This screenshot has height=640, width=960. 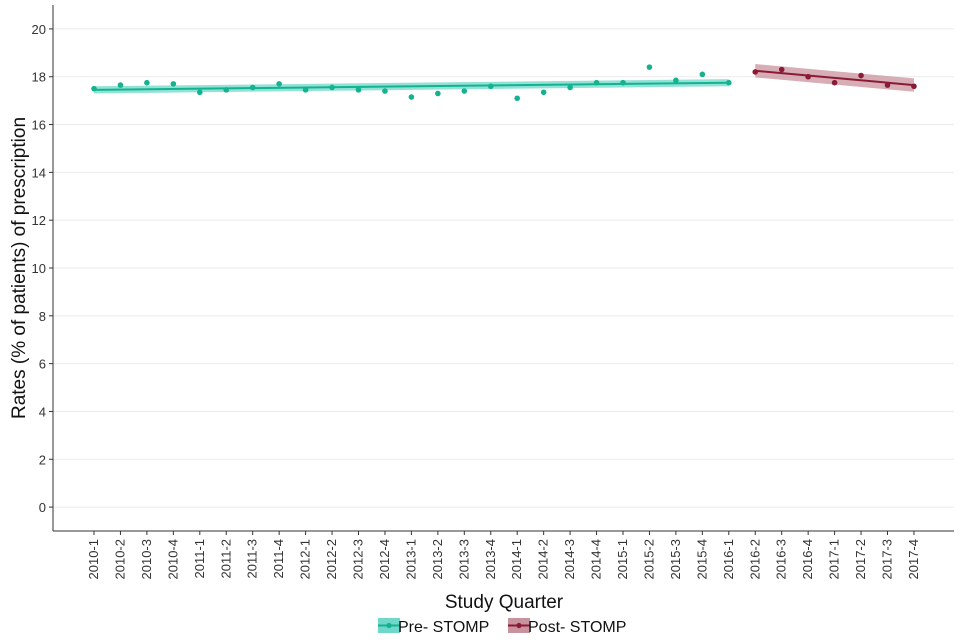 What do you see at coordinates (225, 559) in the screenshot?
I see `x-tick-label: 2011-2` at bounding box center [225, 559].